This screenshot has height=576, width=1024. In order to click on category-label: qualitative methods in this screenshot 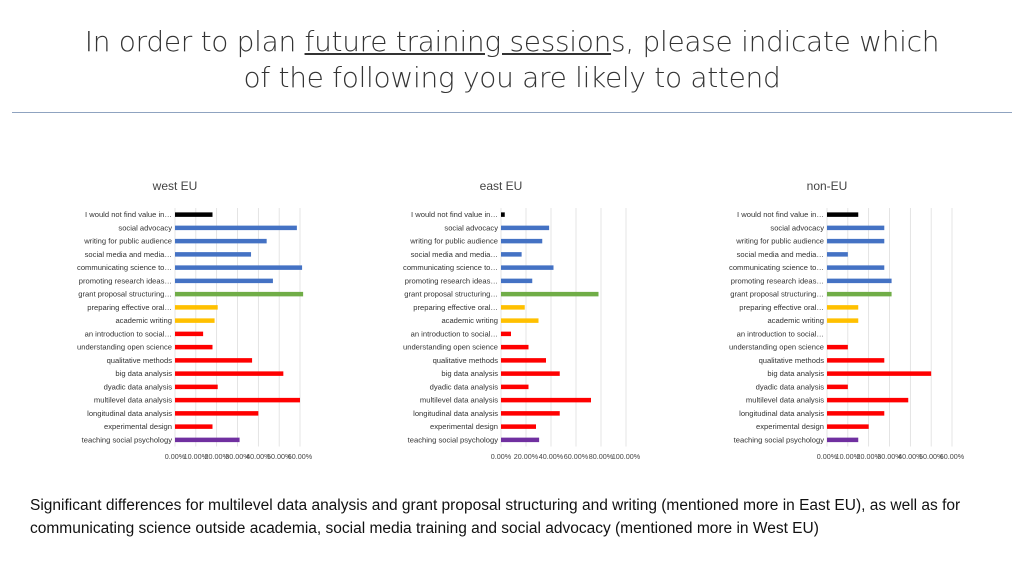, I will do `click(466, 360)`.